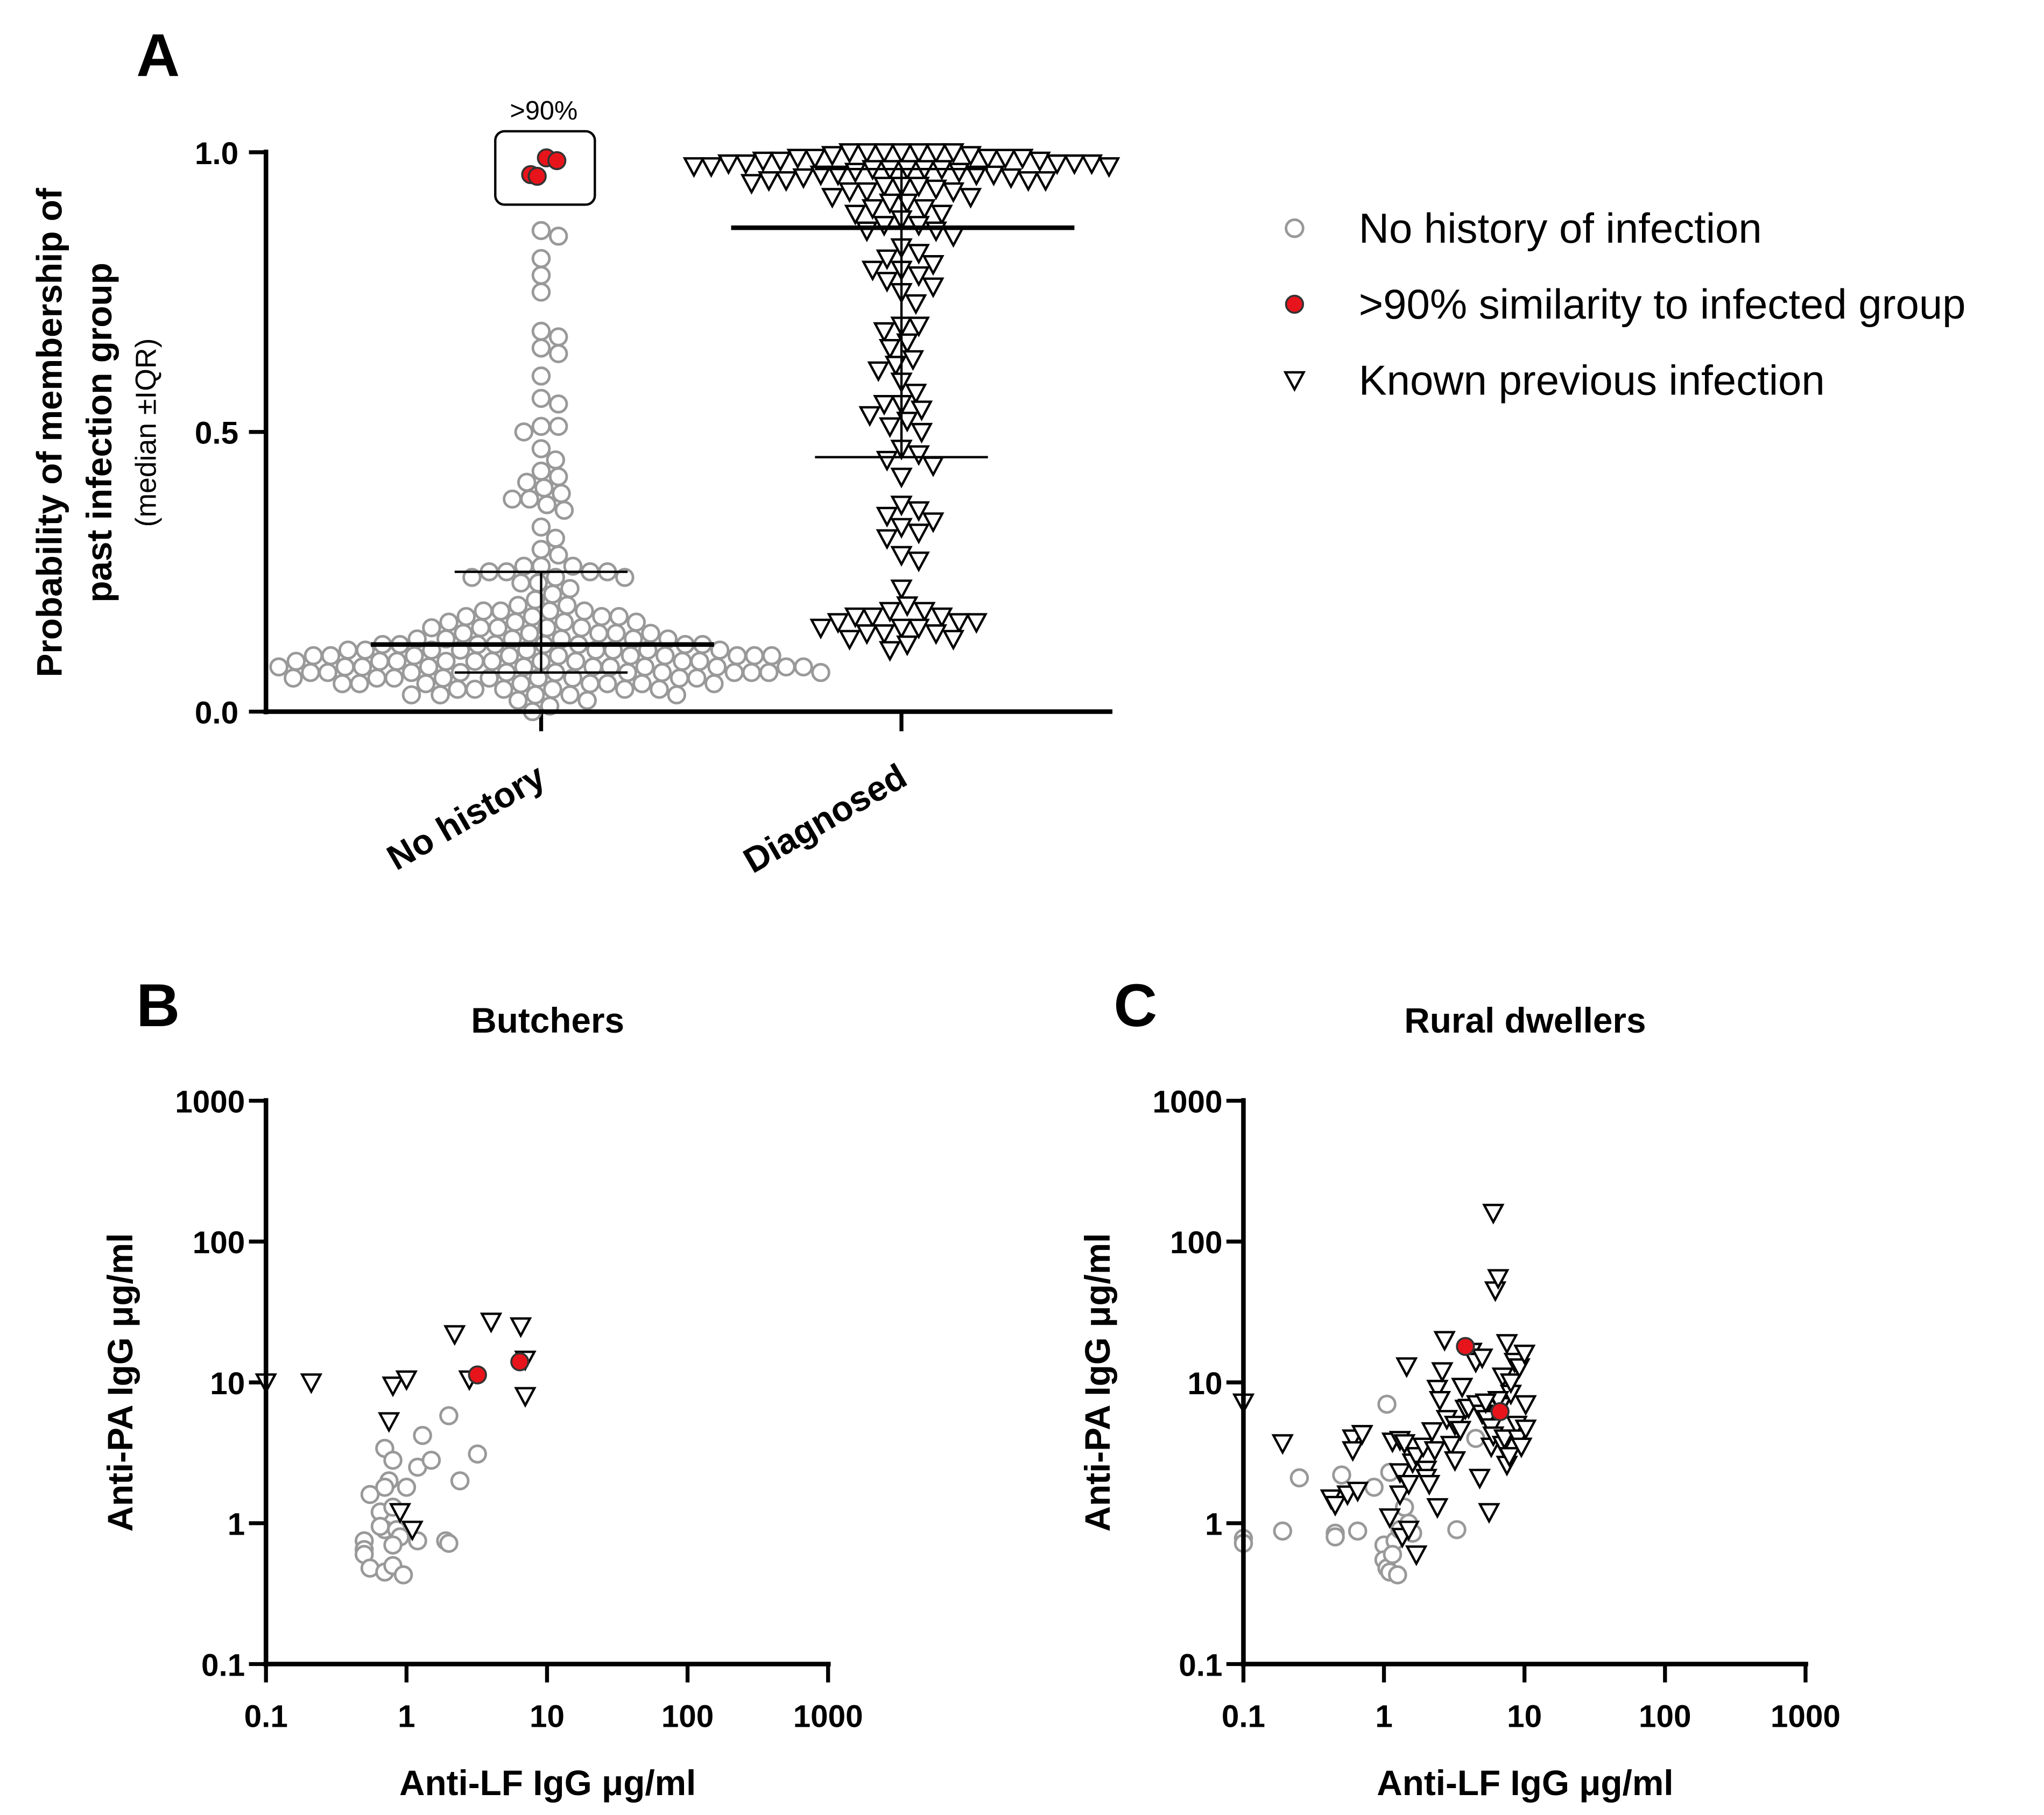 This screenshot has height=1815, width=2044. What do you see at coordinates (1294, 381) in the screenshot?
I see `legend-marker-known` at bounding box center [1294, 381].